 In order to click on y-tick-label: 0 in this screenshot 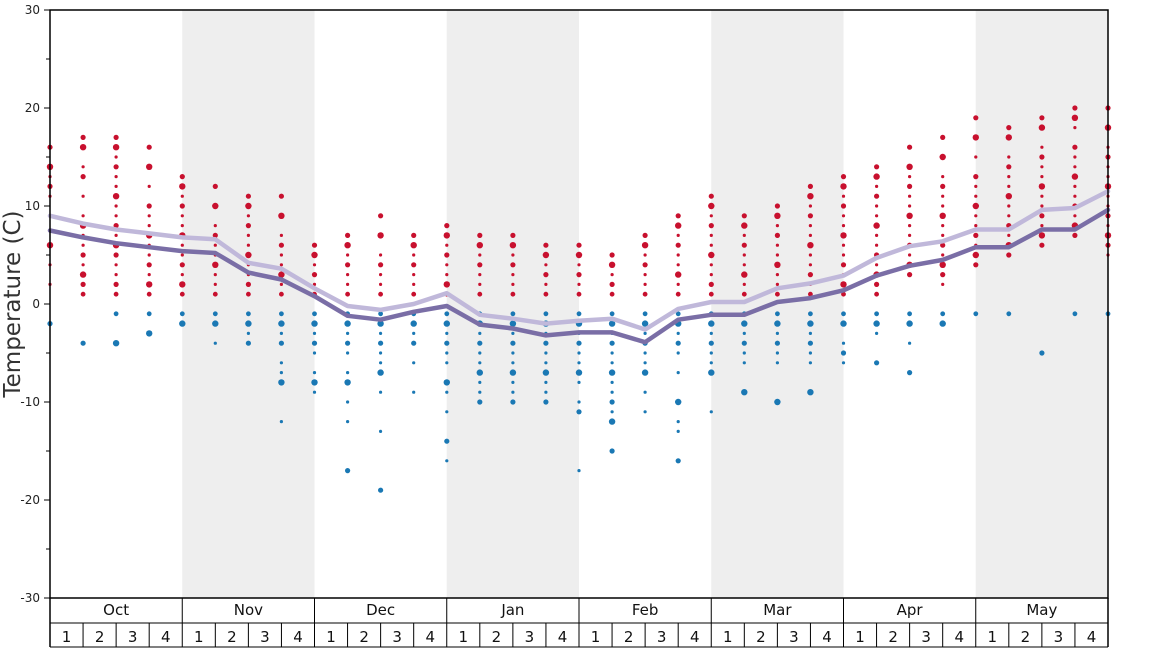, I will do `click(36, 304)`.